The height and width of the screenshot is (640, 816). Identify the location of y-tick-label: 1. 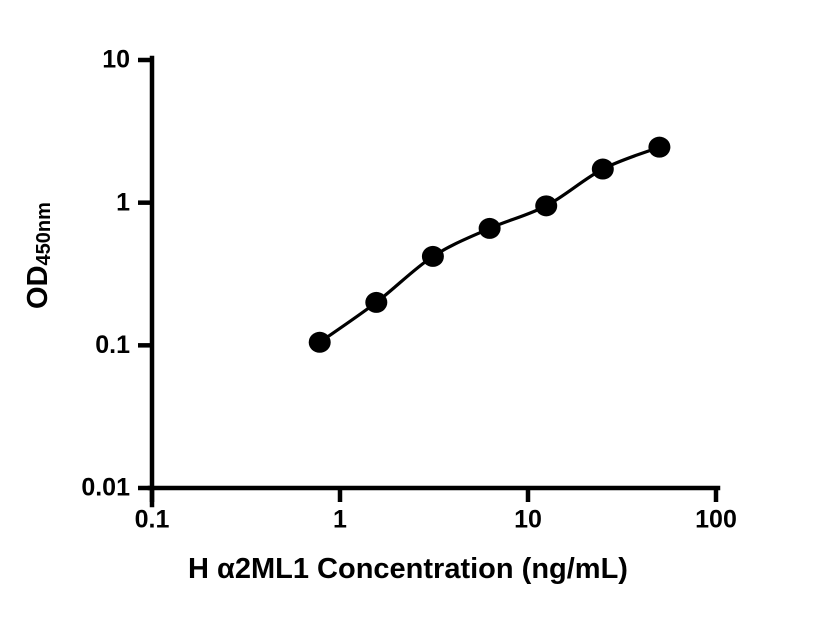
(123, 202).